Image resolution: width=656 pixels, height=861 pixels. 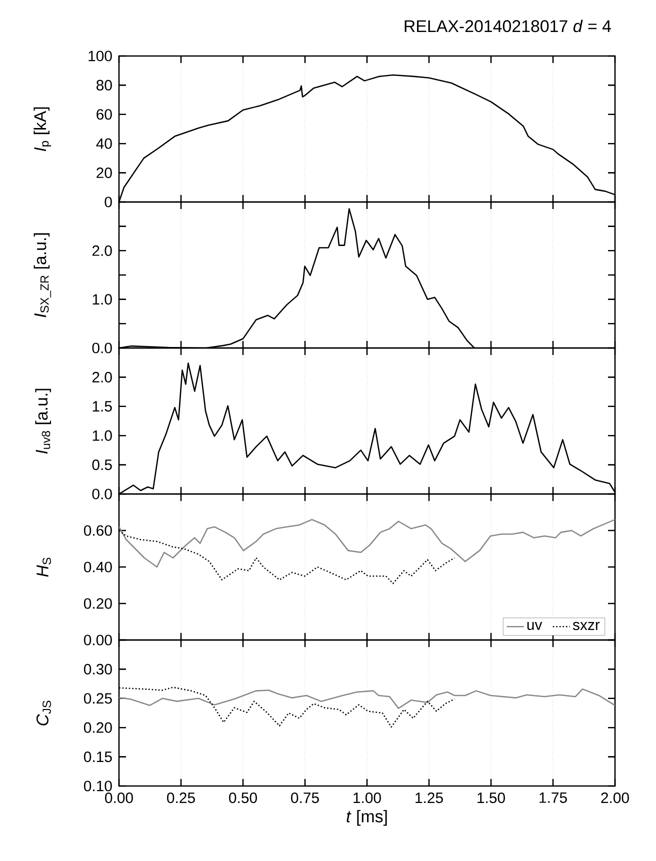 What do you see at coordinates (507, 26) in the screenshot?
I see `chart-title: RELAX-20140218017 d = 4` at bounding box center [507, 26].